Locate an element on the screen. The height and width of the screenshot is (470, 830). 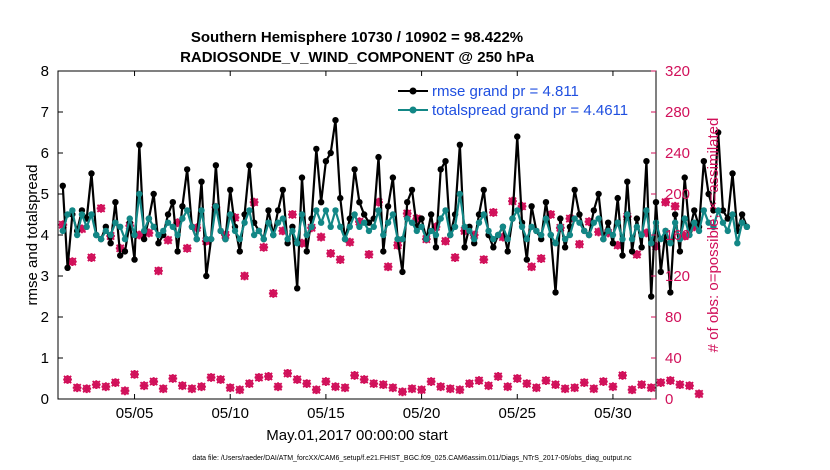
x-tick-label: 05/15 is located at coordinates (326, 413).